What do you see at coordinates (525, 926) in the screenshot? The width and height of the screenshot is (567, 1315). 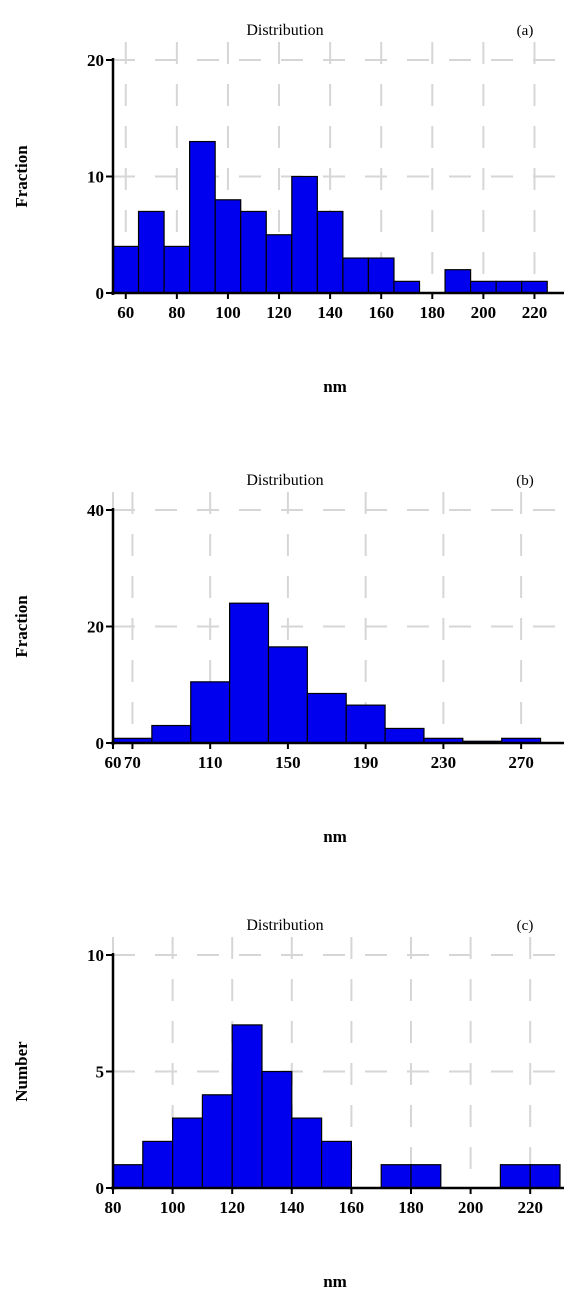 I see `panel-label: (c)` at bounding box center [525, 926].